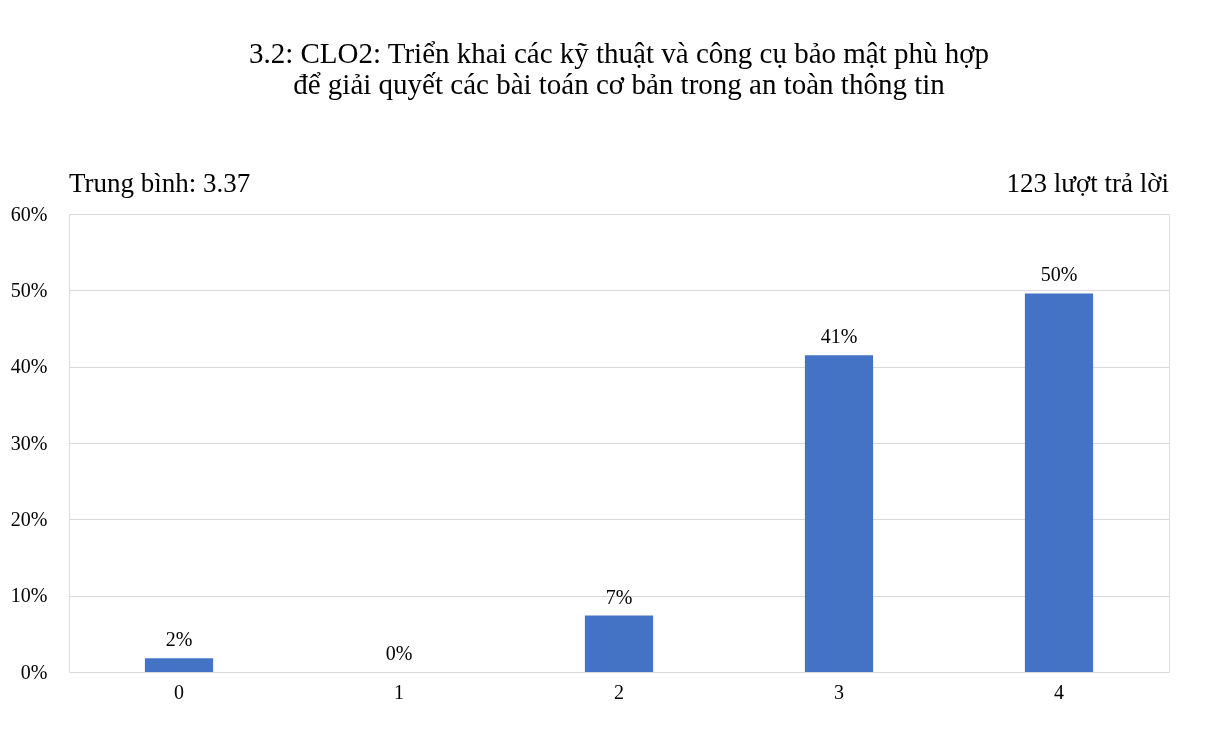  Describe the element at coordinates (29, 366) in the screenshot. I see `y-tick-label: 40%` at that location.